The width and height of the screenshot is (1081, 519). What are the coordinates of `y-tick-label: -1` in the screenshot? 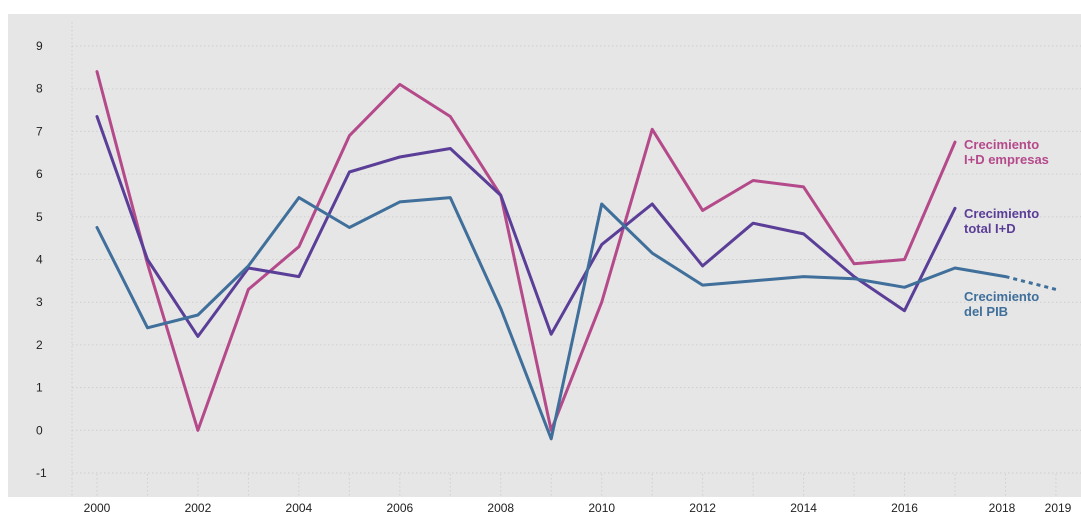 It's located at (41, 473).